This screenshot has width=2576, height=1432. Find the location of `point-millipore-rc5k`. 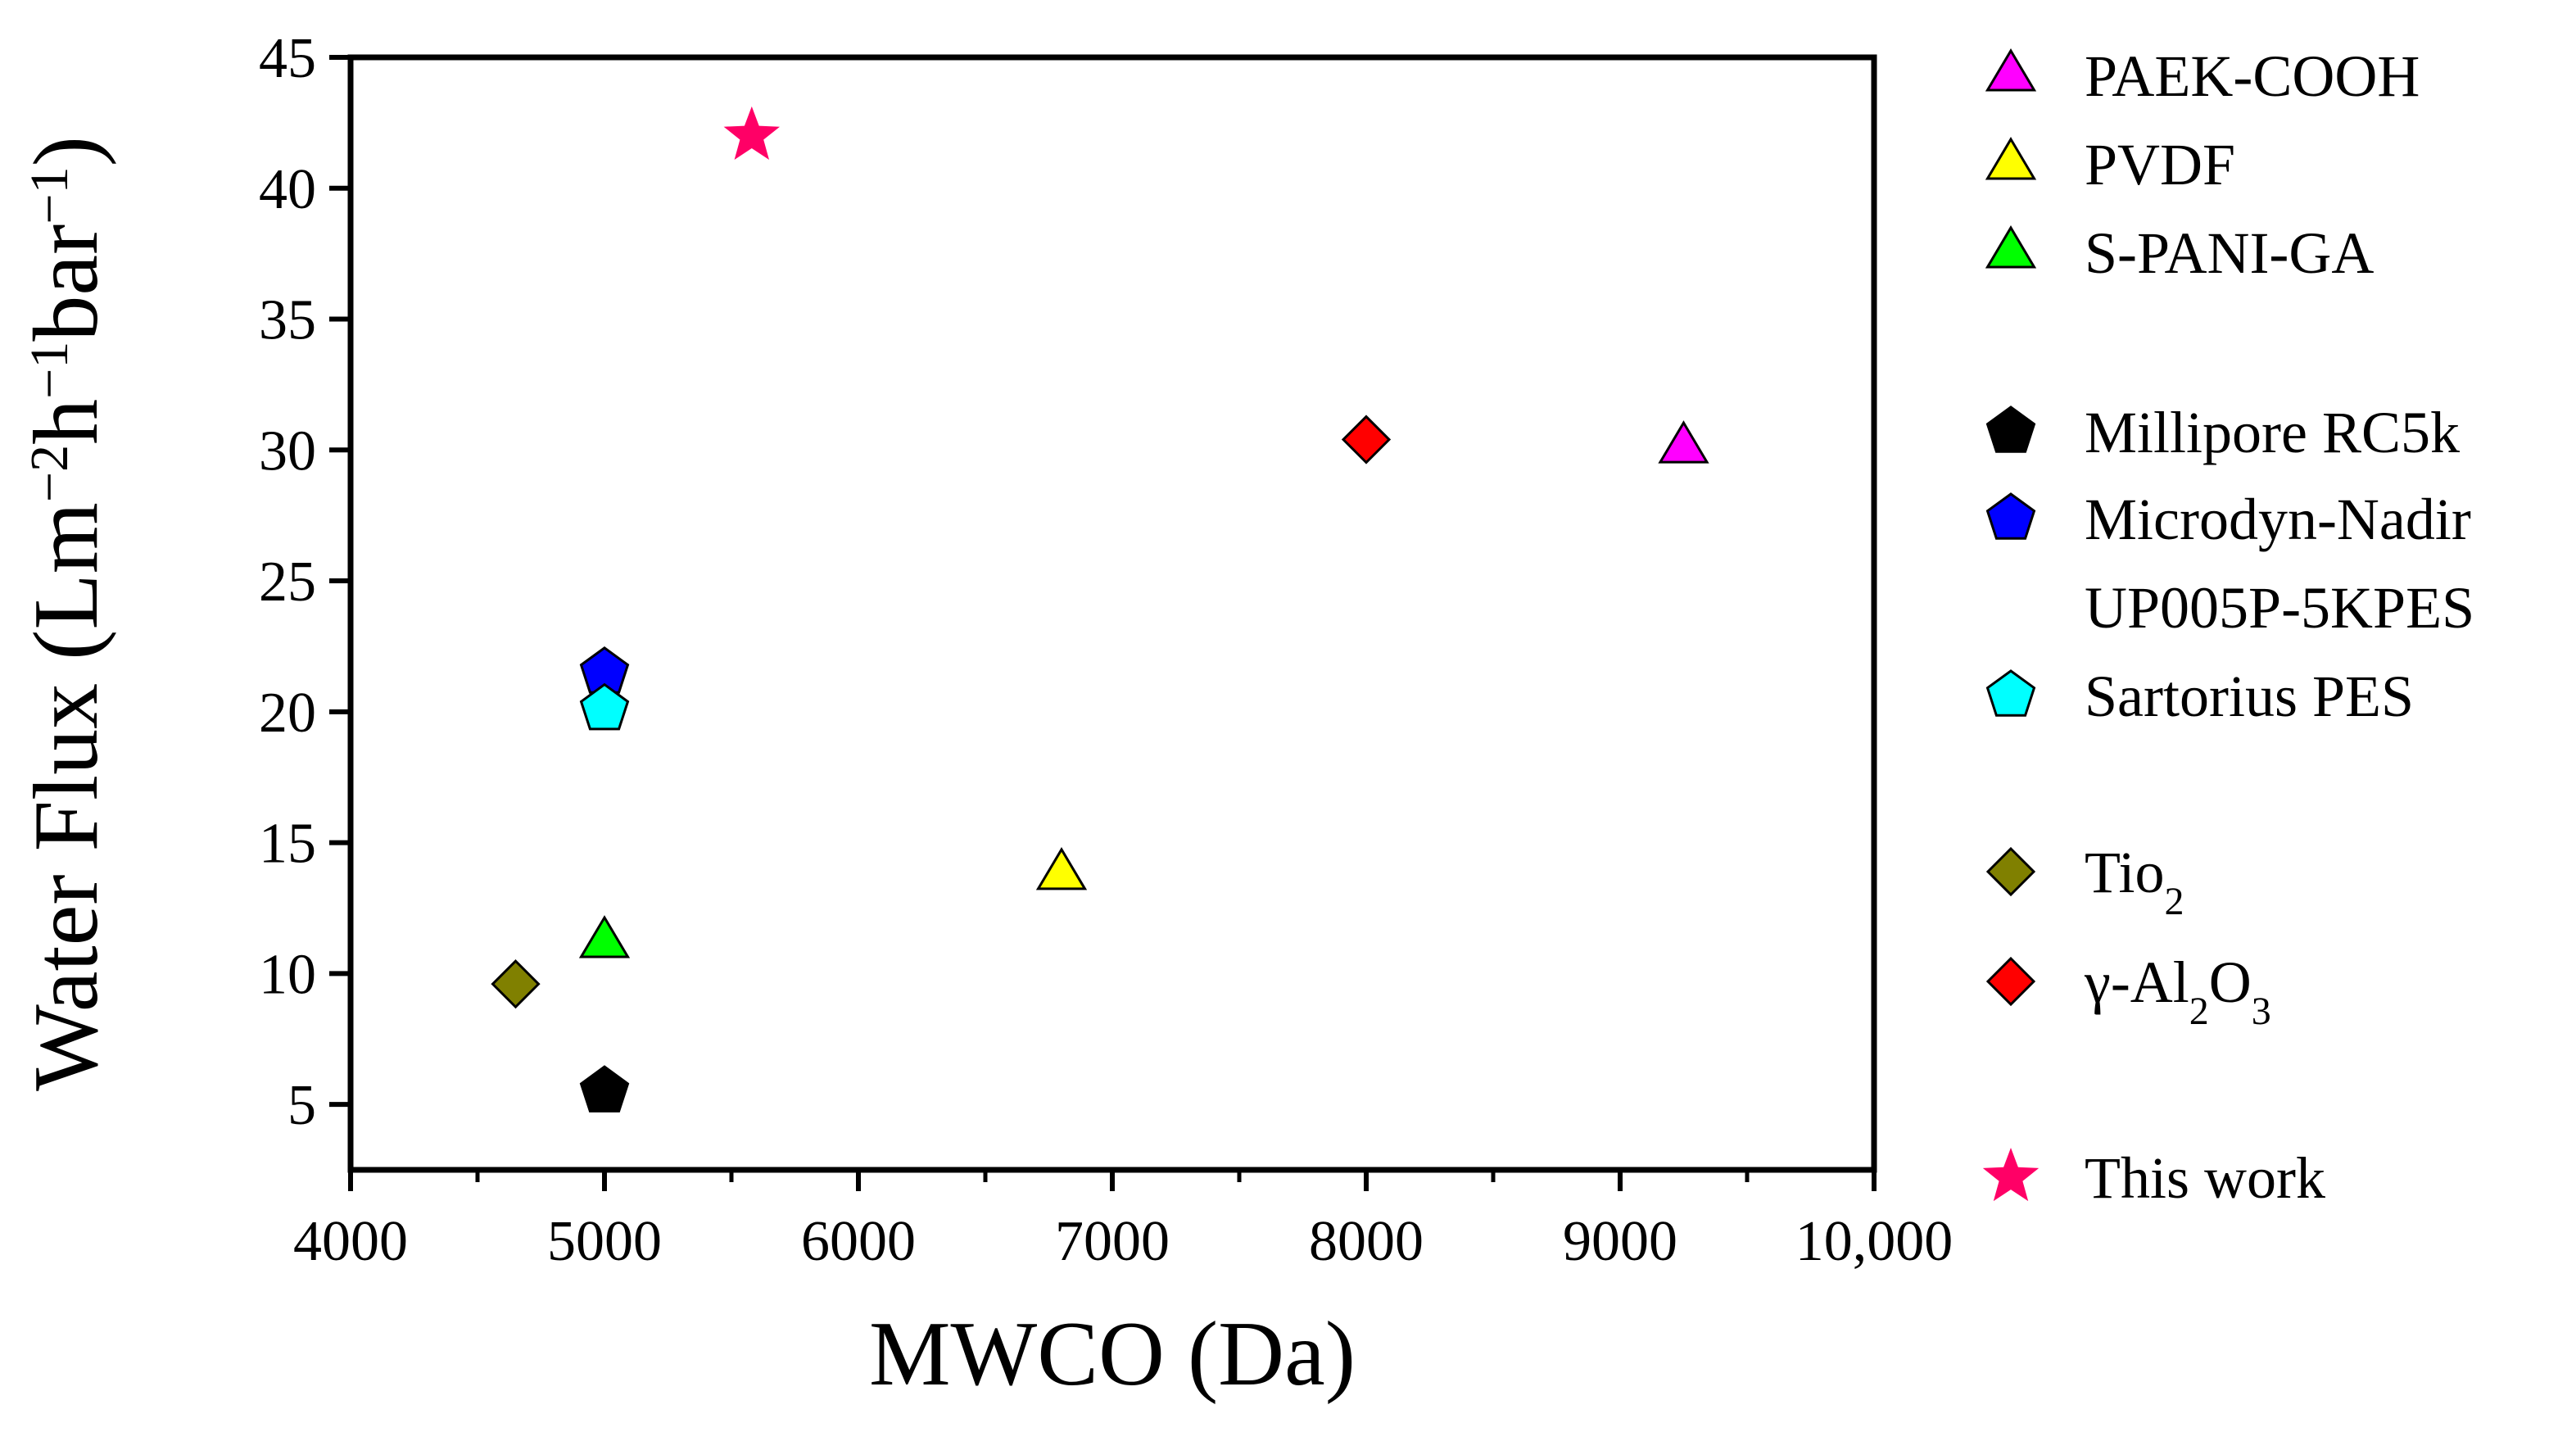

point-millipore-rc5k is located at coordinates (604, 1089).